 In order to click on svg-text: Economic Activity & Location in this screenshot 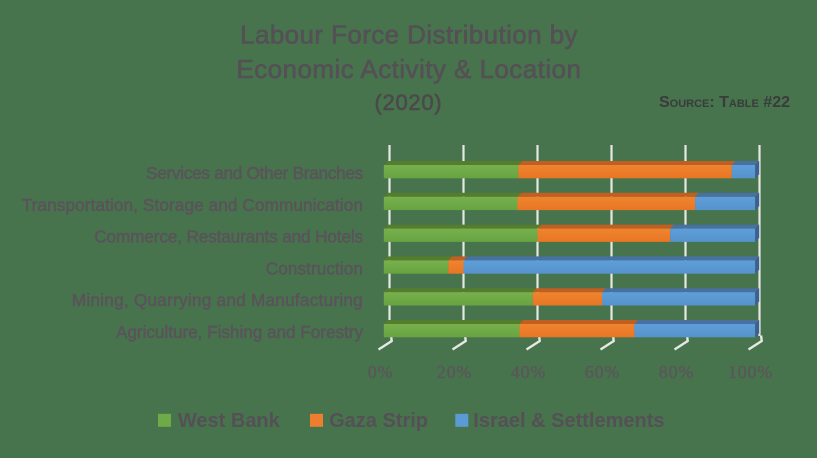, I will do `click(408, 69)`.